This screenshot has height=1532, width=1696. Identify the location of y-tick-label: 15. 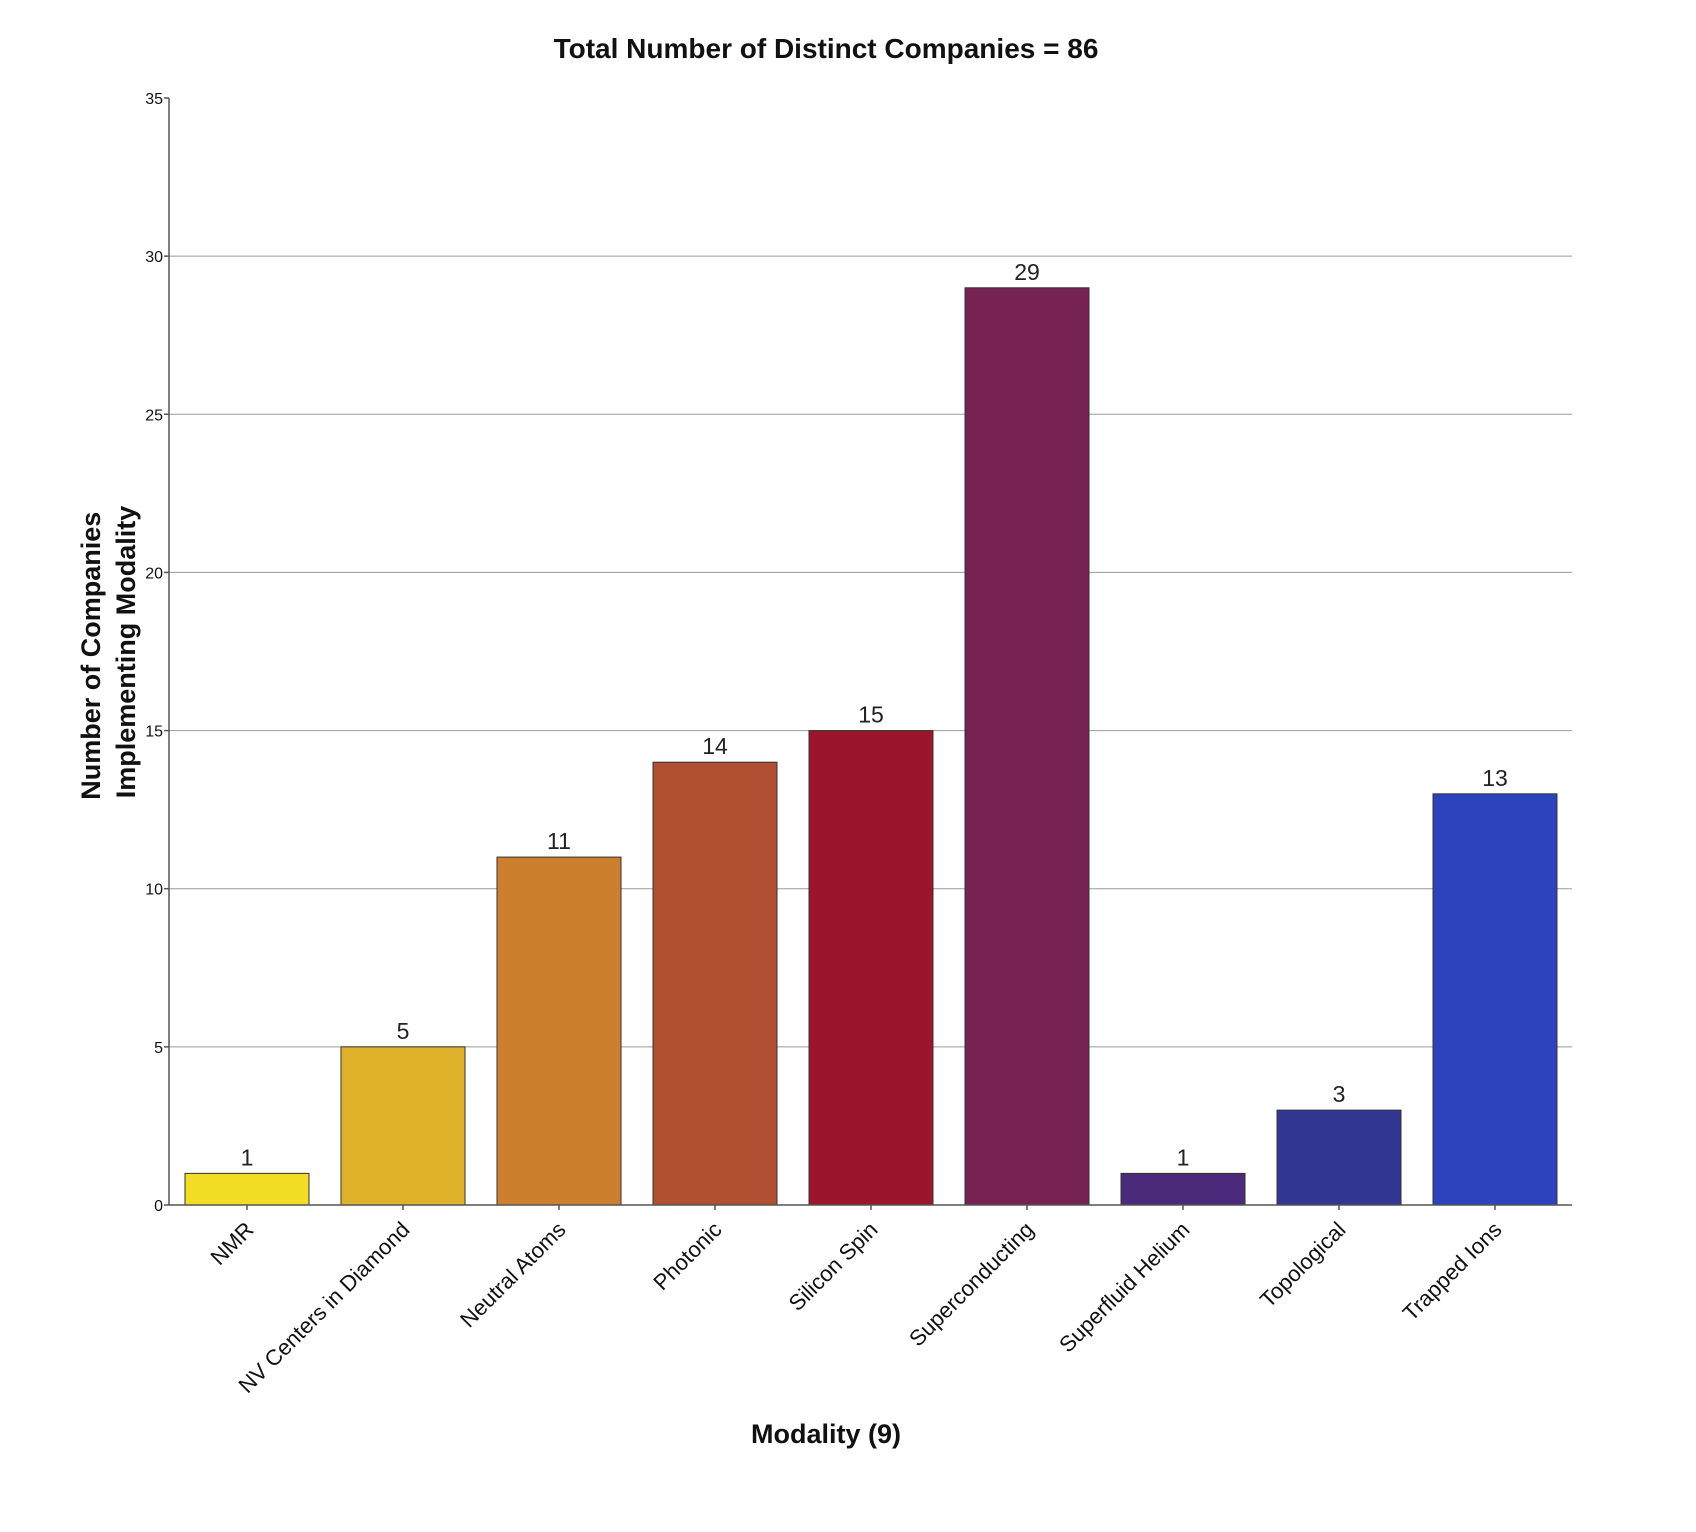
(154, 732).